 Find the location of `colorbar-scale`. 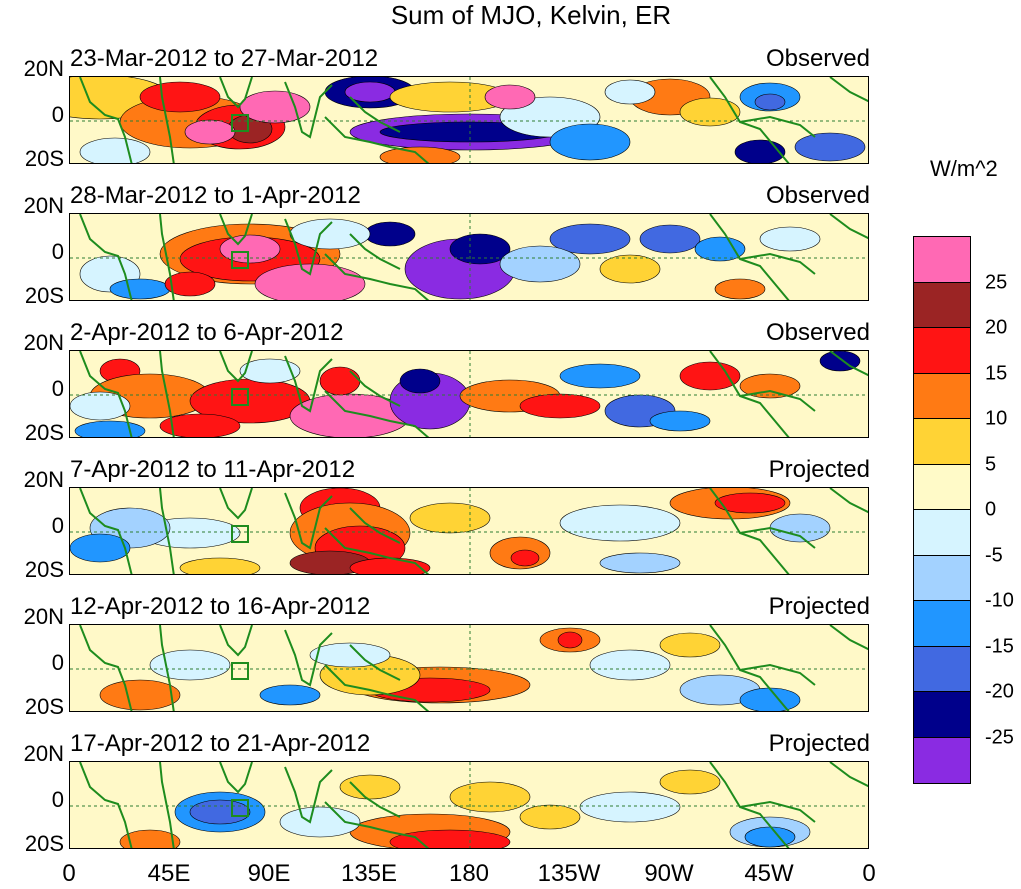

colorbar-scale is located at coordinates (942, 510).